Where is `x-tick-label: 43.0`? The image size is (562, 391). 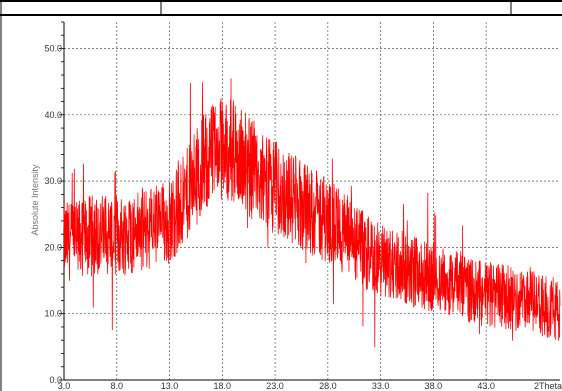 x-tick-label: 43.0 is located at coordinates (486, 386).